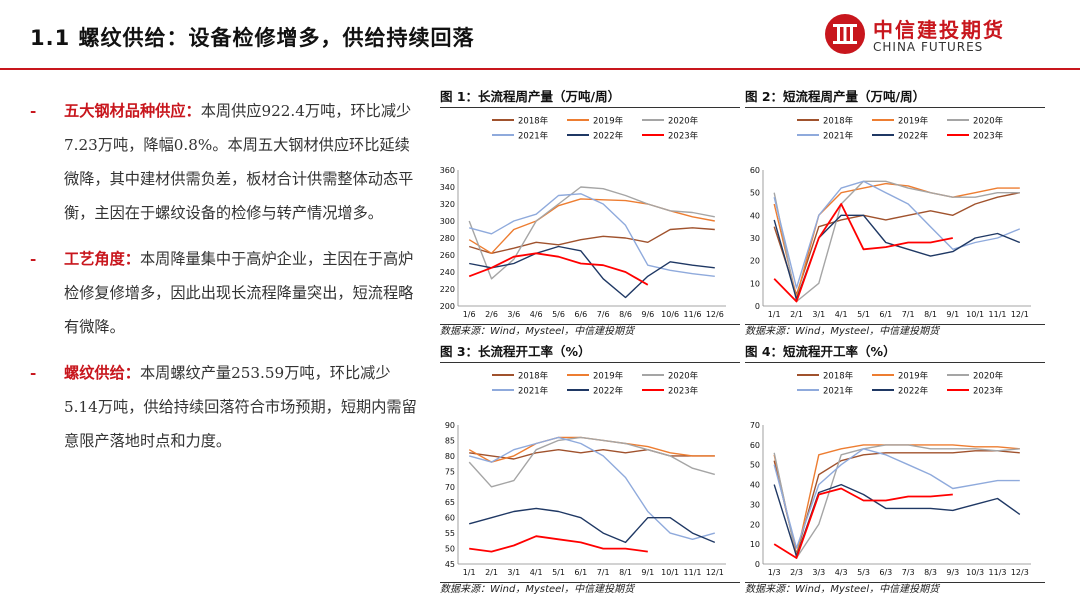 This screenshot has width=1080, height=606. Describe the element at coordinates (590, 331) in the screenshot. I see `chart-source: 数据来源：Wind，Mysteel，中信建投期货` at that location.